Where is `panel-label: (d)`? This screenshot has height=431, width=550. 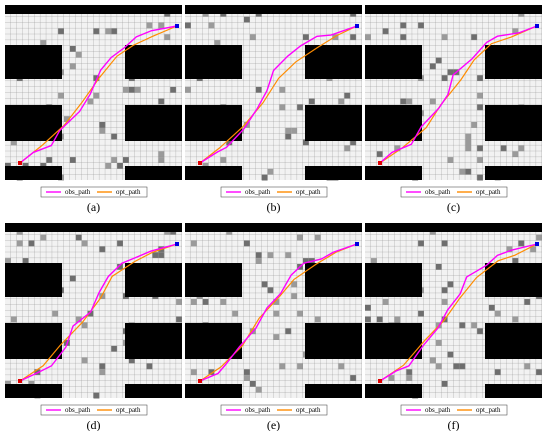
panel-label: (d) is located at coordinates (94, 424).